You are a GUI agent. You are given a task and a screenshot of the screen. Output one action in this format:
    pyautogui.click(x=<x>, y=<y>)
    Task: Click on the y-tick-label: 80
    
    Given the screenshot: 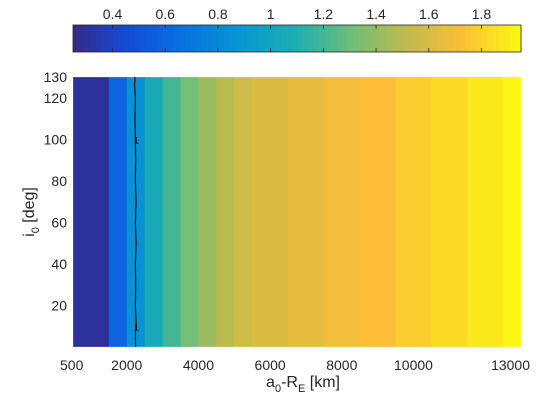 What is the action you would take?
    pyautogui.click(x=59, y=181)
    